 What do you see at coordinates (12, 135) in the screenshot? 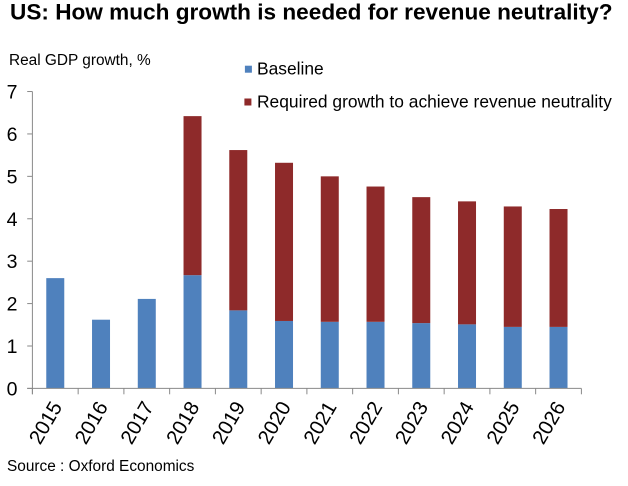
I see `svg-text: 6` at bounding box center [12, 135].